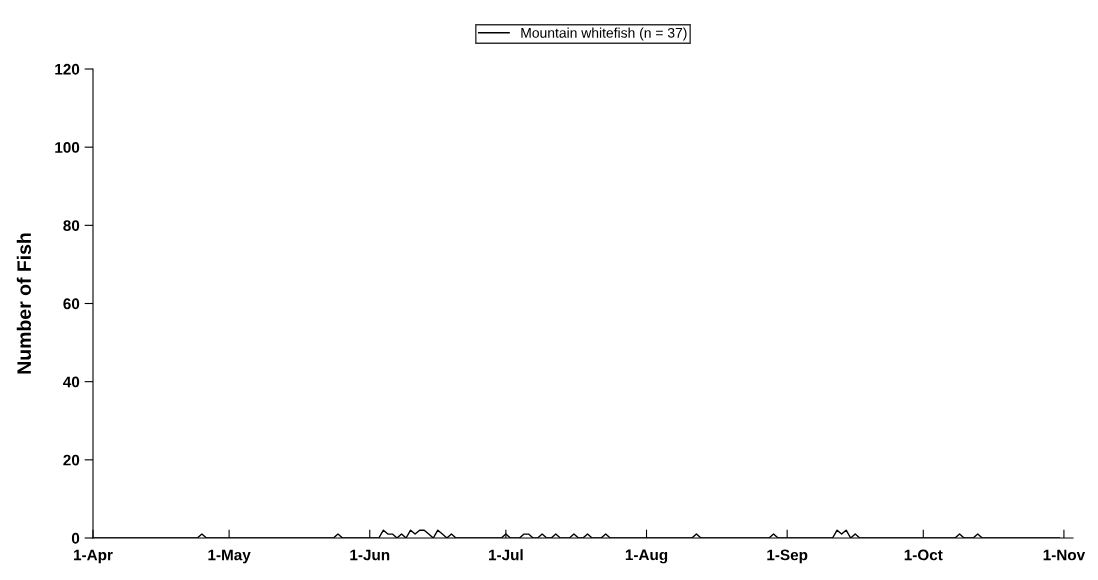 This screenshot has height=580, width=1098. I want to click on y-tick-label: 40, so click(71, 382).